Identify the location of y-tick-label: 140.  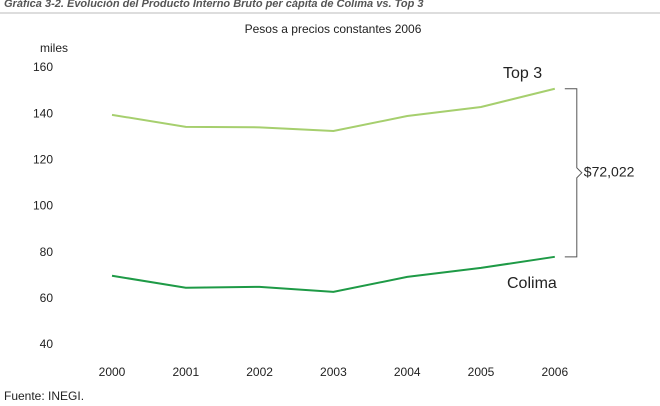
(43, 113).